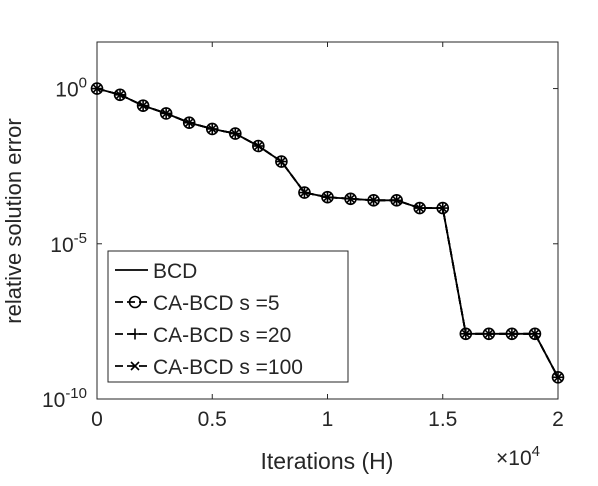 The image size is (598, 486). What do you see at coordinates (327, 461) in the screenshot?
I see `x-axis-label: Iterations (H)` at bounding box center [327, 461].